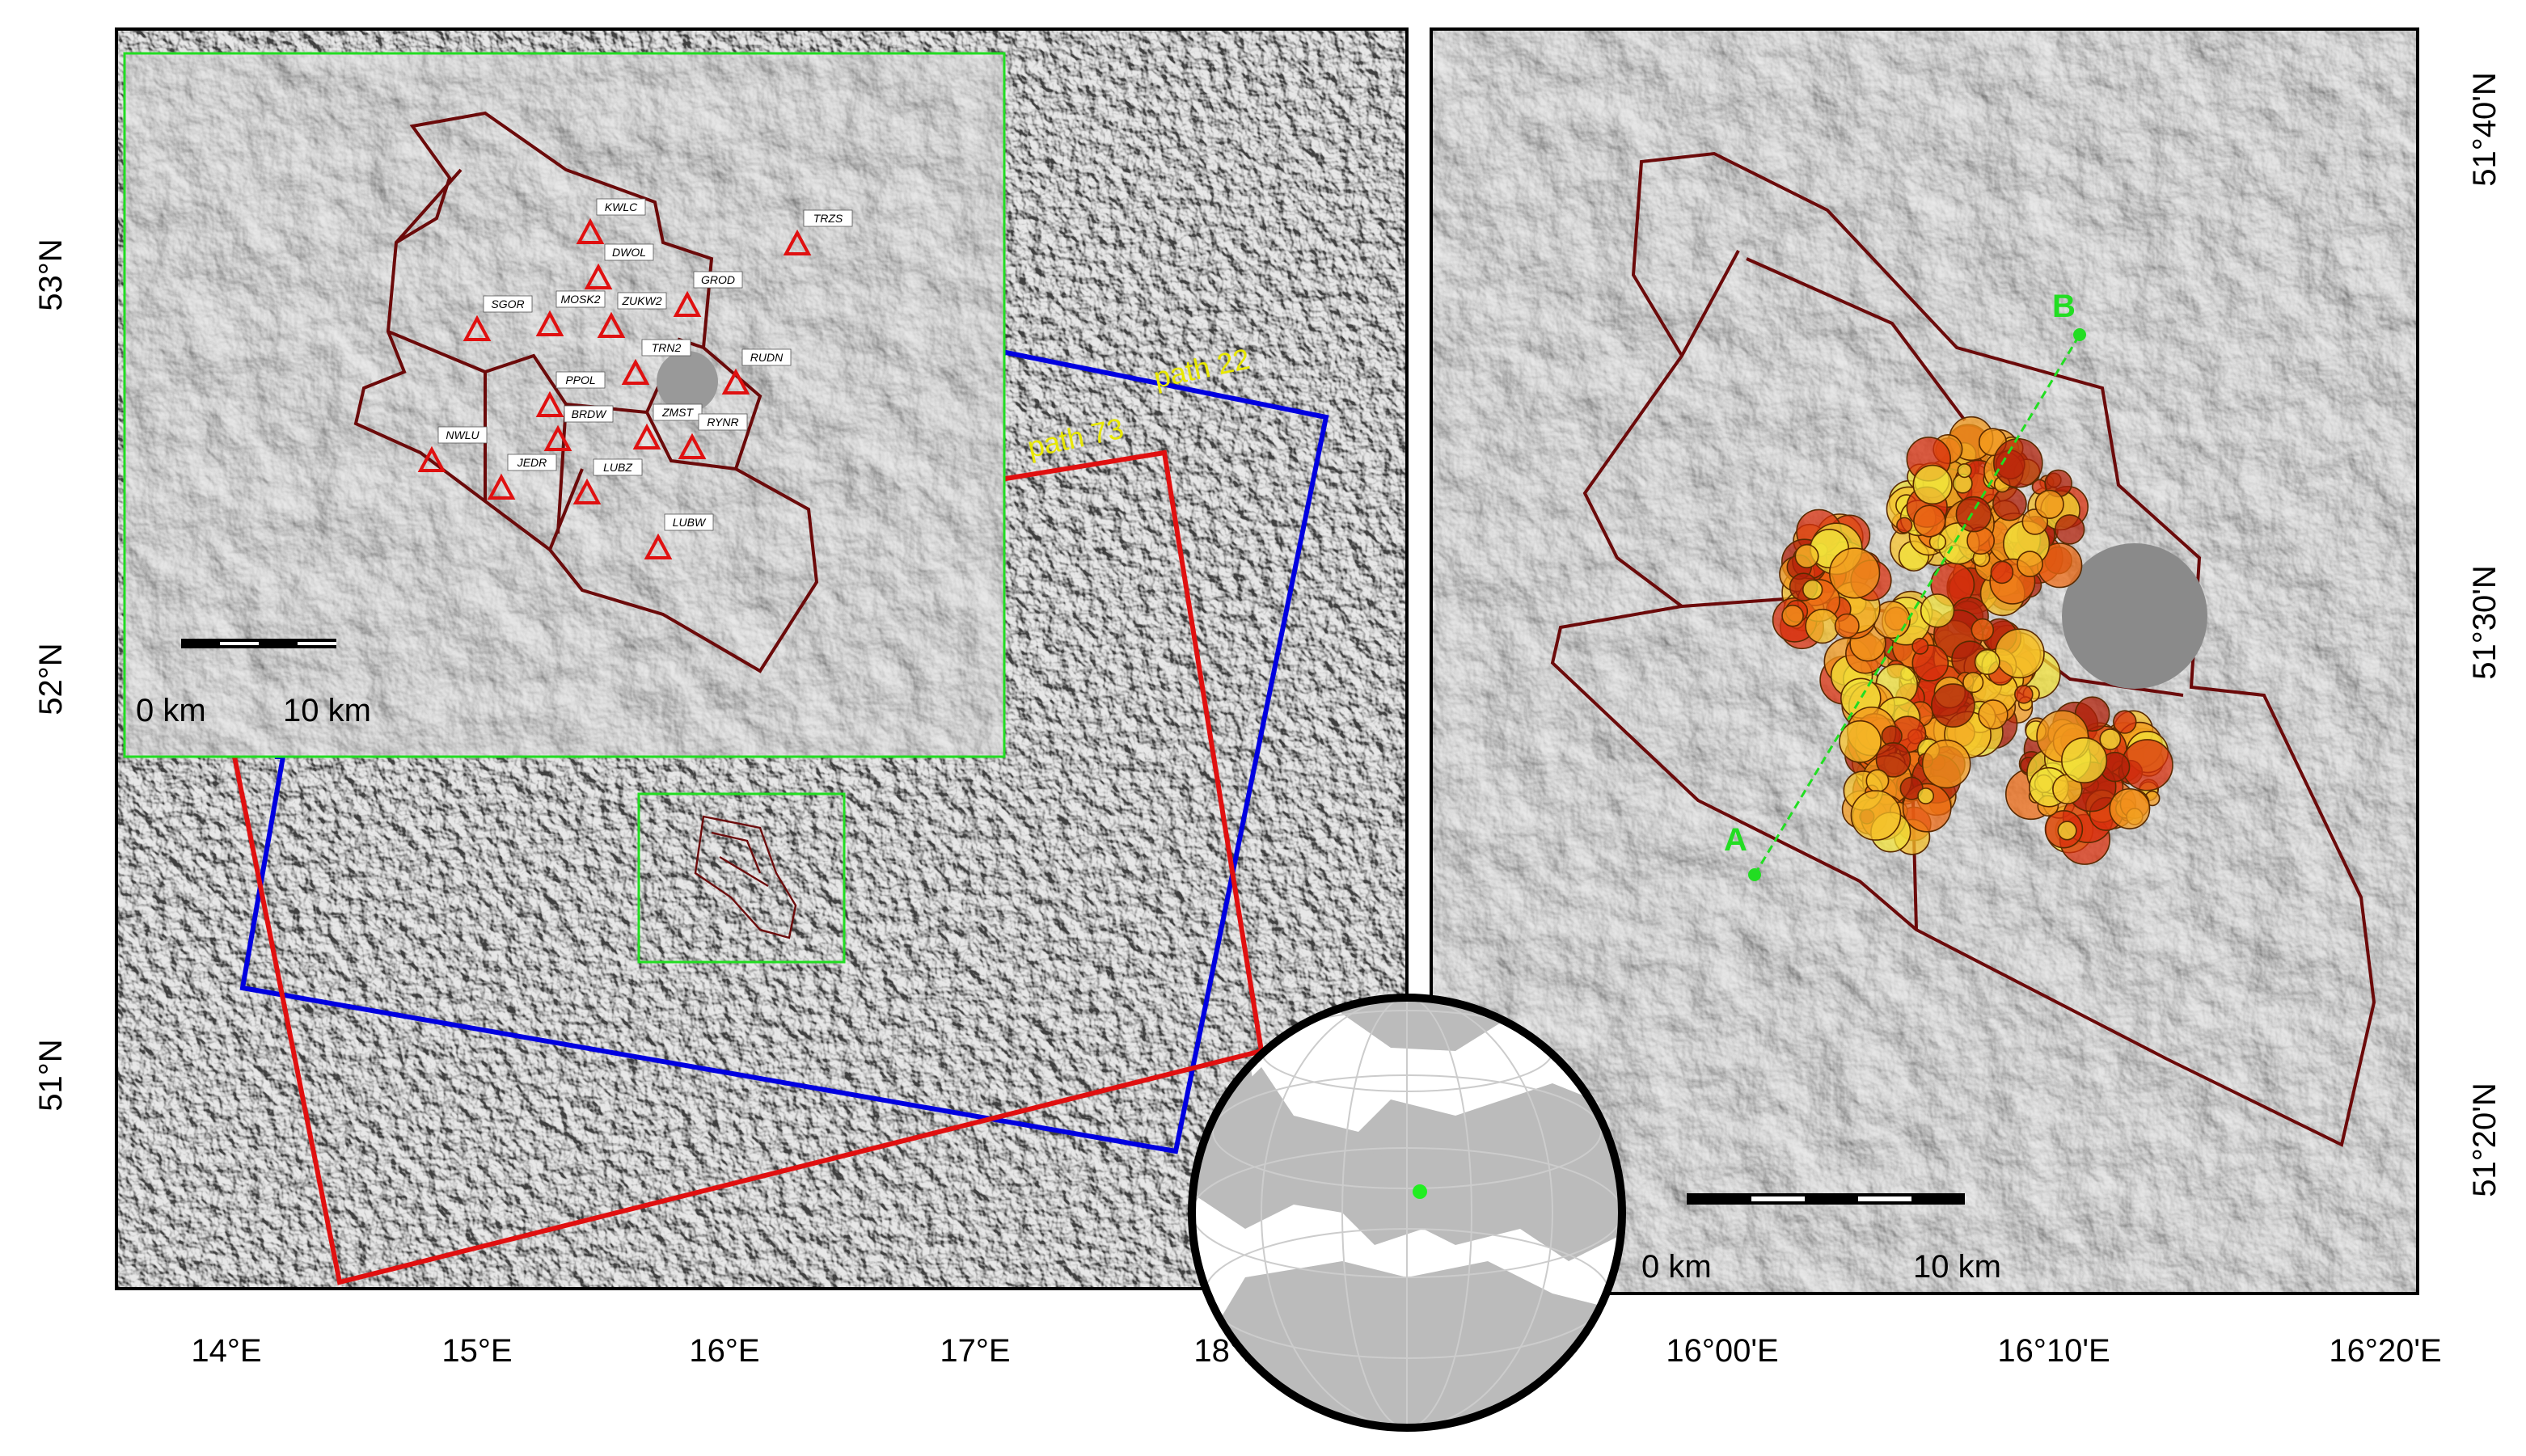  What do you see at coordinates (690, 522) in the screenshot?
I see `station-label: LUBW` at bounding box center [690, 522].